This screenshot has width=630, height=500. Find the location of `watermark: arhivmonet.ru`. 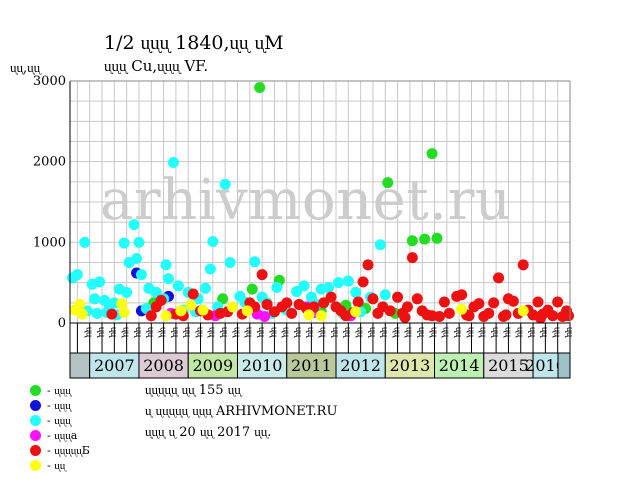

watermark: arhivmonet.ru is located at coordinates (306, 200).